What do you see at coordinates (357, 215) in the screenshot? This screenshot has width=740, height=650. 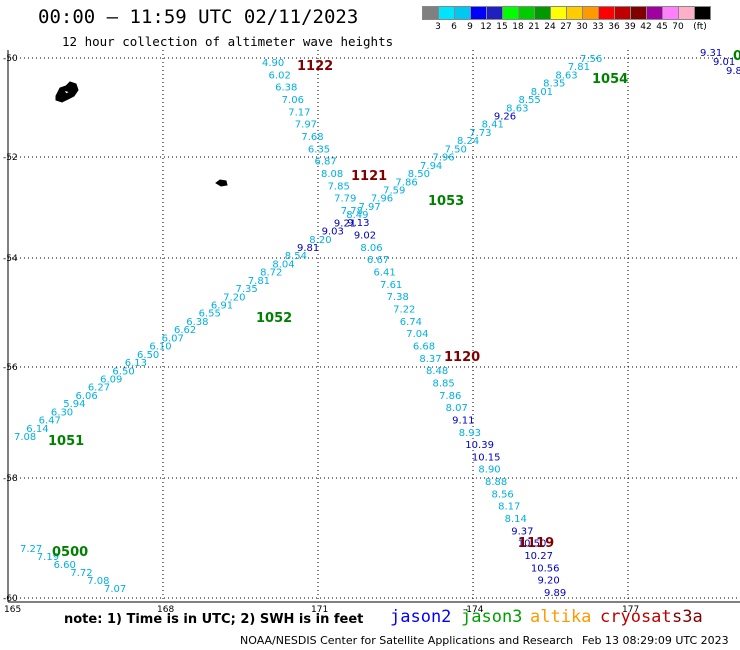 I see `wave-height-value: 8.49` at bounding box center [357, 215].